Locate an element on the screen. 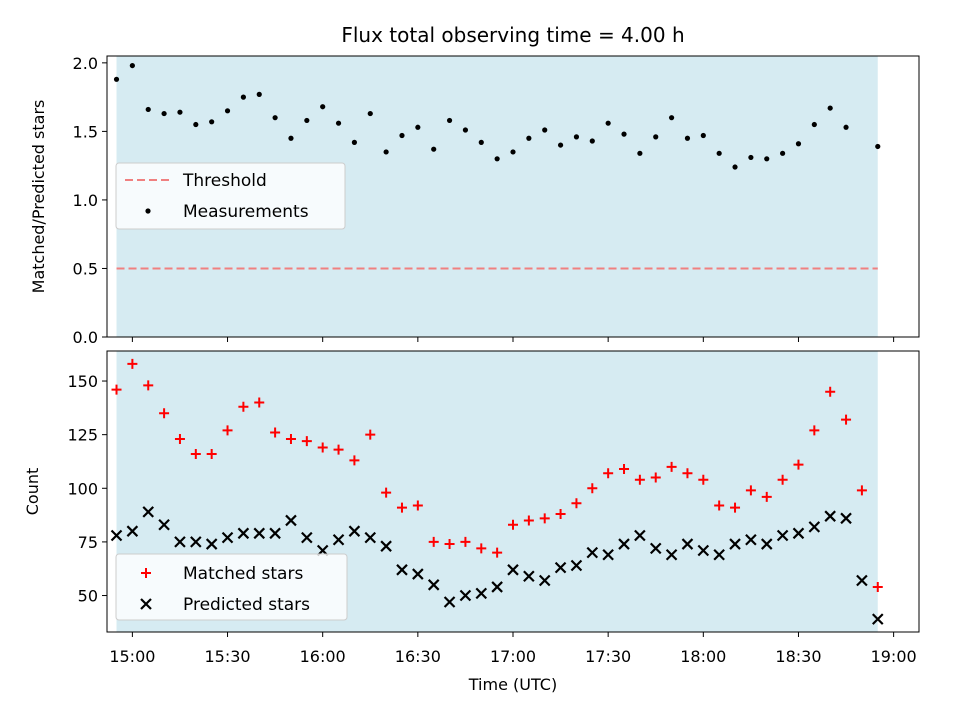  legend-threshold-label: Threshold is located at coordinates (224, 181).